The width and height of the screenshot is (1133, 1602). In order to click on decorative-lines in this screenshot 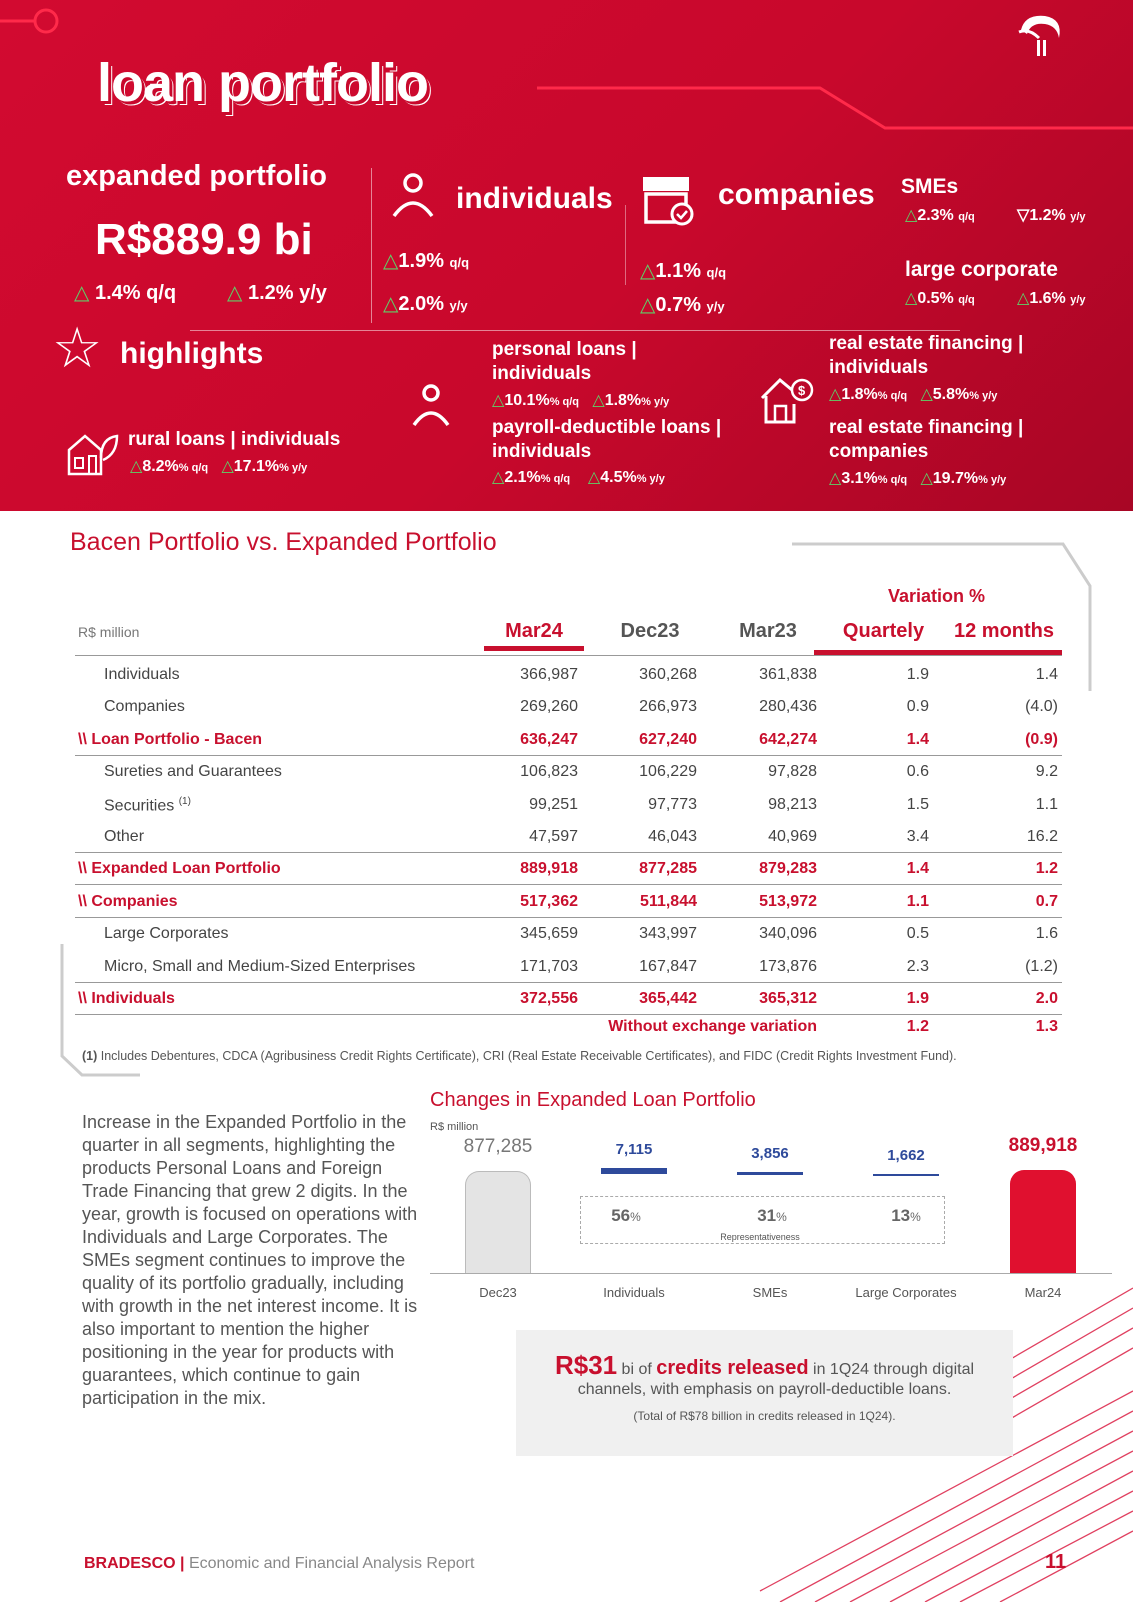, I will do `click(566, 69)`.